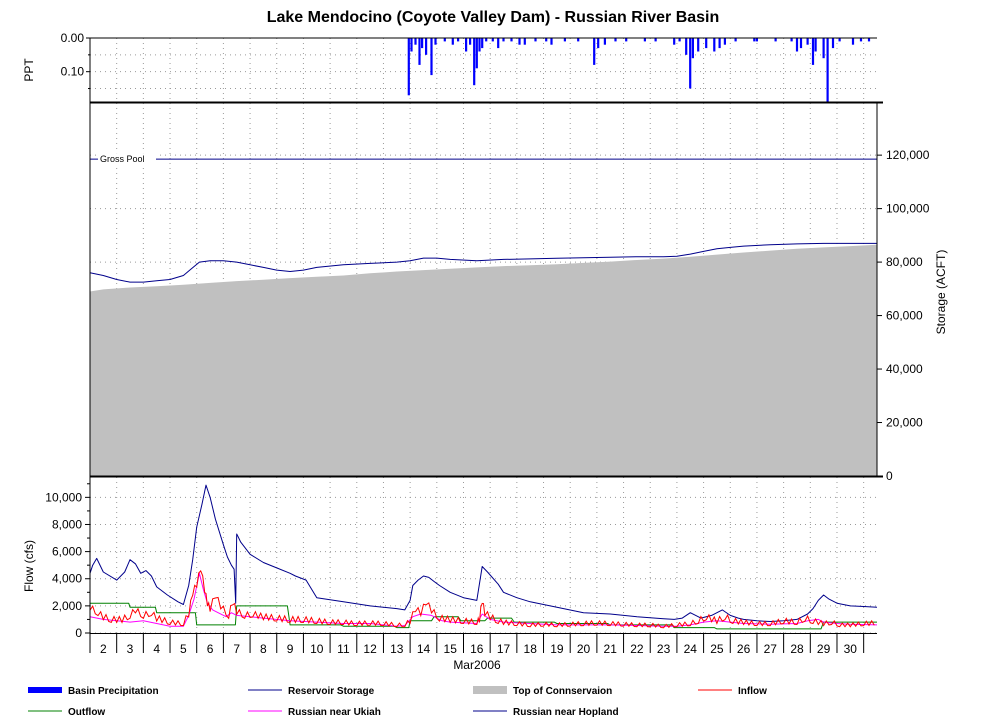 The height and width of the screenshot is (728, 983). I want to click on legend-label-precip: Basin Precipitation, so click(113, 691).